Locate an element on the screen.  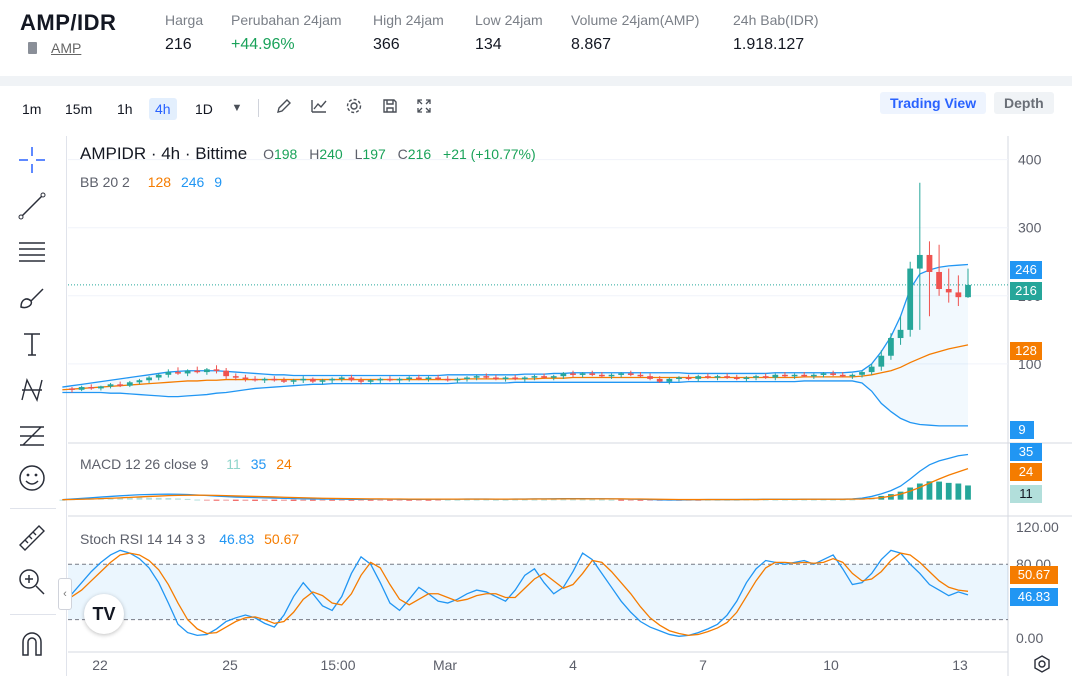
bb-lower-line is located at coordinates (515, 403).